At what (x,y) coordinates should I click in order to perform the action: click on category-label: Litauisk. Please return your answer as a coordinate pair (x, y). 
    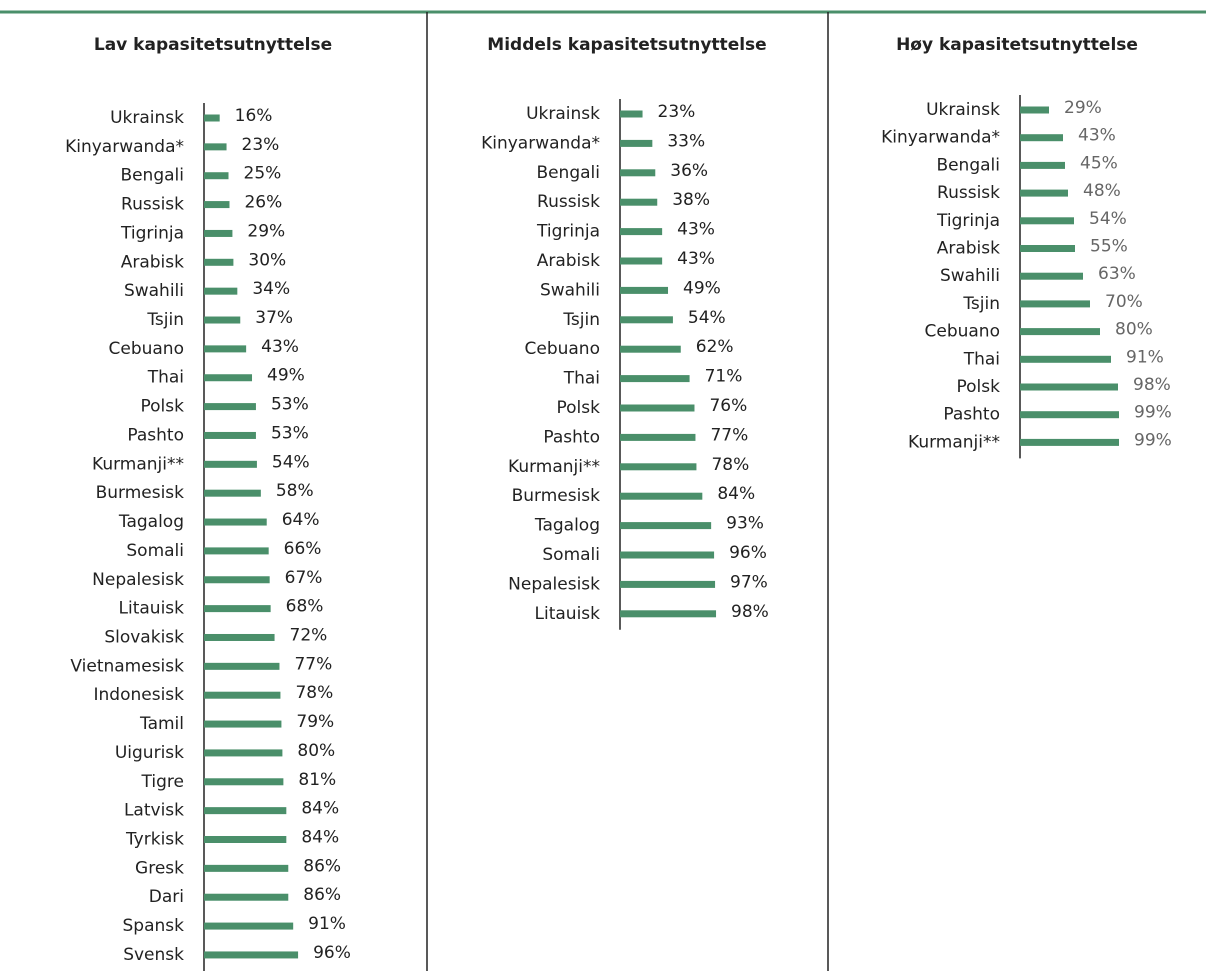
    Looking at the image, I should click on (568, 614).